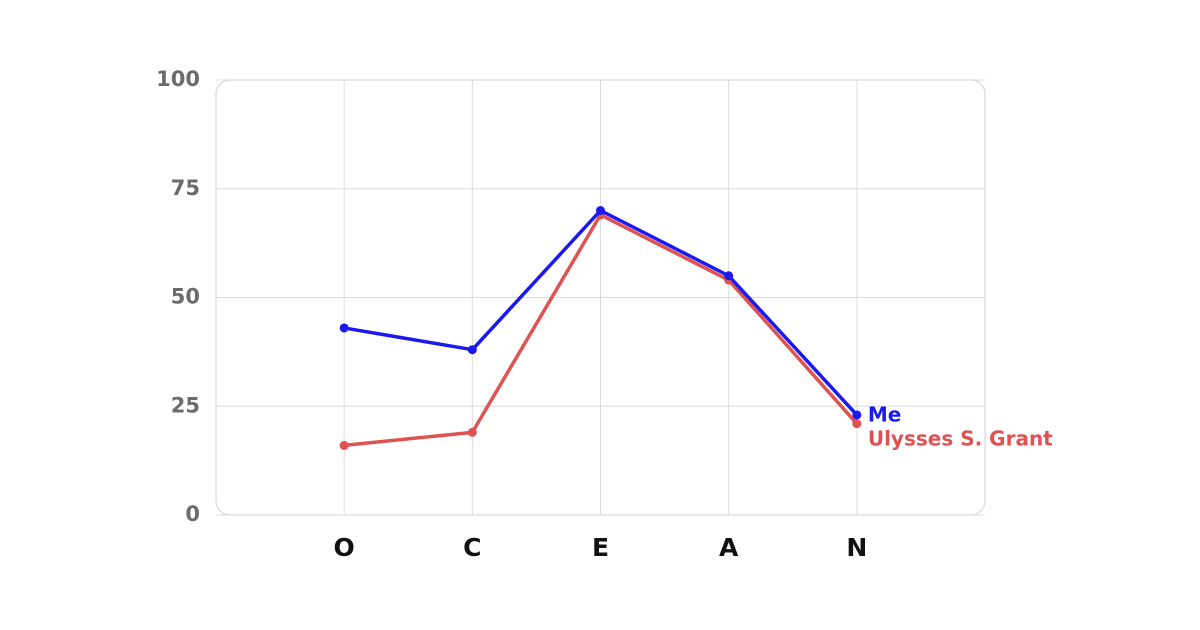 This screenshot has width=1200, height=630. What do you see at coordinates (185, 188) in the screenshot?
I see `y-tick-label: 75` at bounding box center [185, 188].